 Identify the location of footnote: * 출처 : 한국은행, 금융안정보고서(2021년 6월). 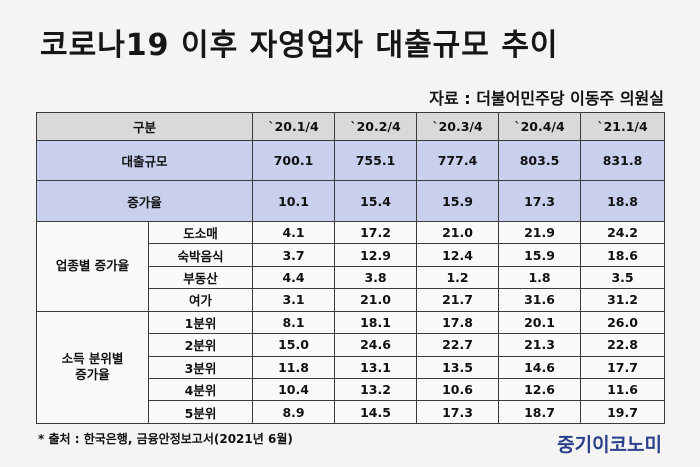
(165, 439).